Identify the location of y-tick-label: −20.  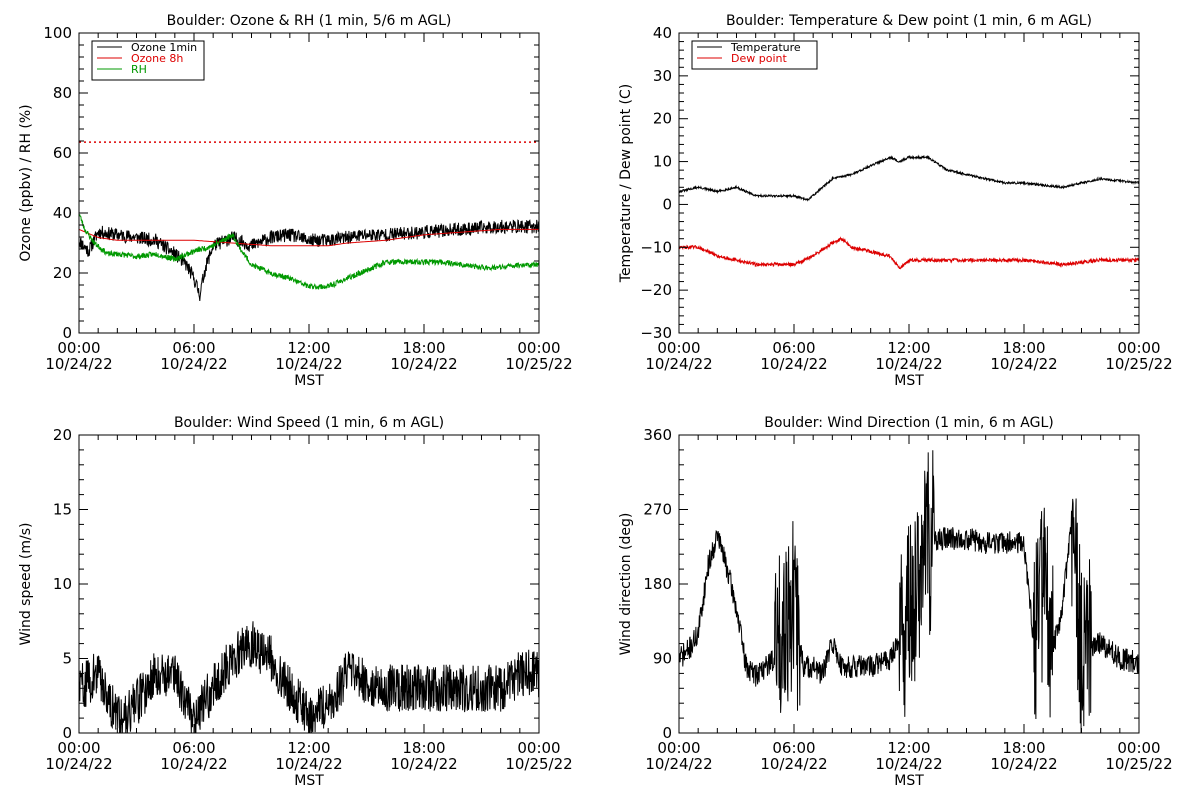
(656, 290).